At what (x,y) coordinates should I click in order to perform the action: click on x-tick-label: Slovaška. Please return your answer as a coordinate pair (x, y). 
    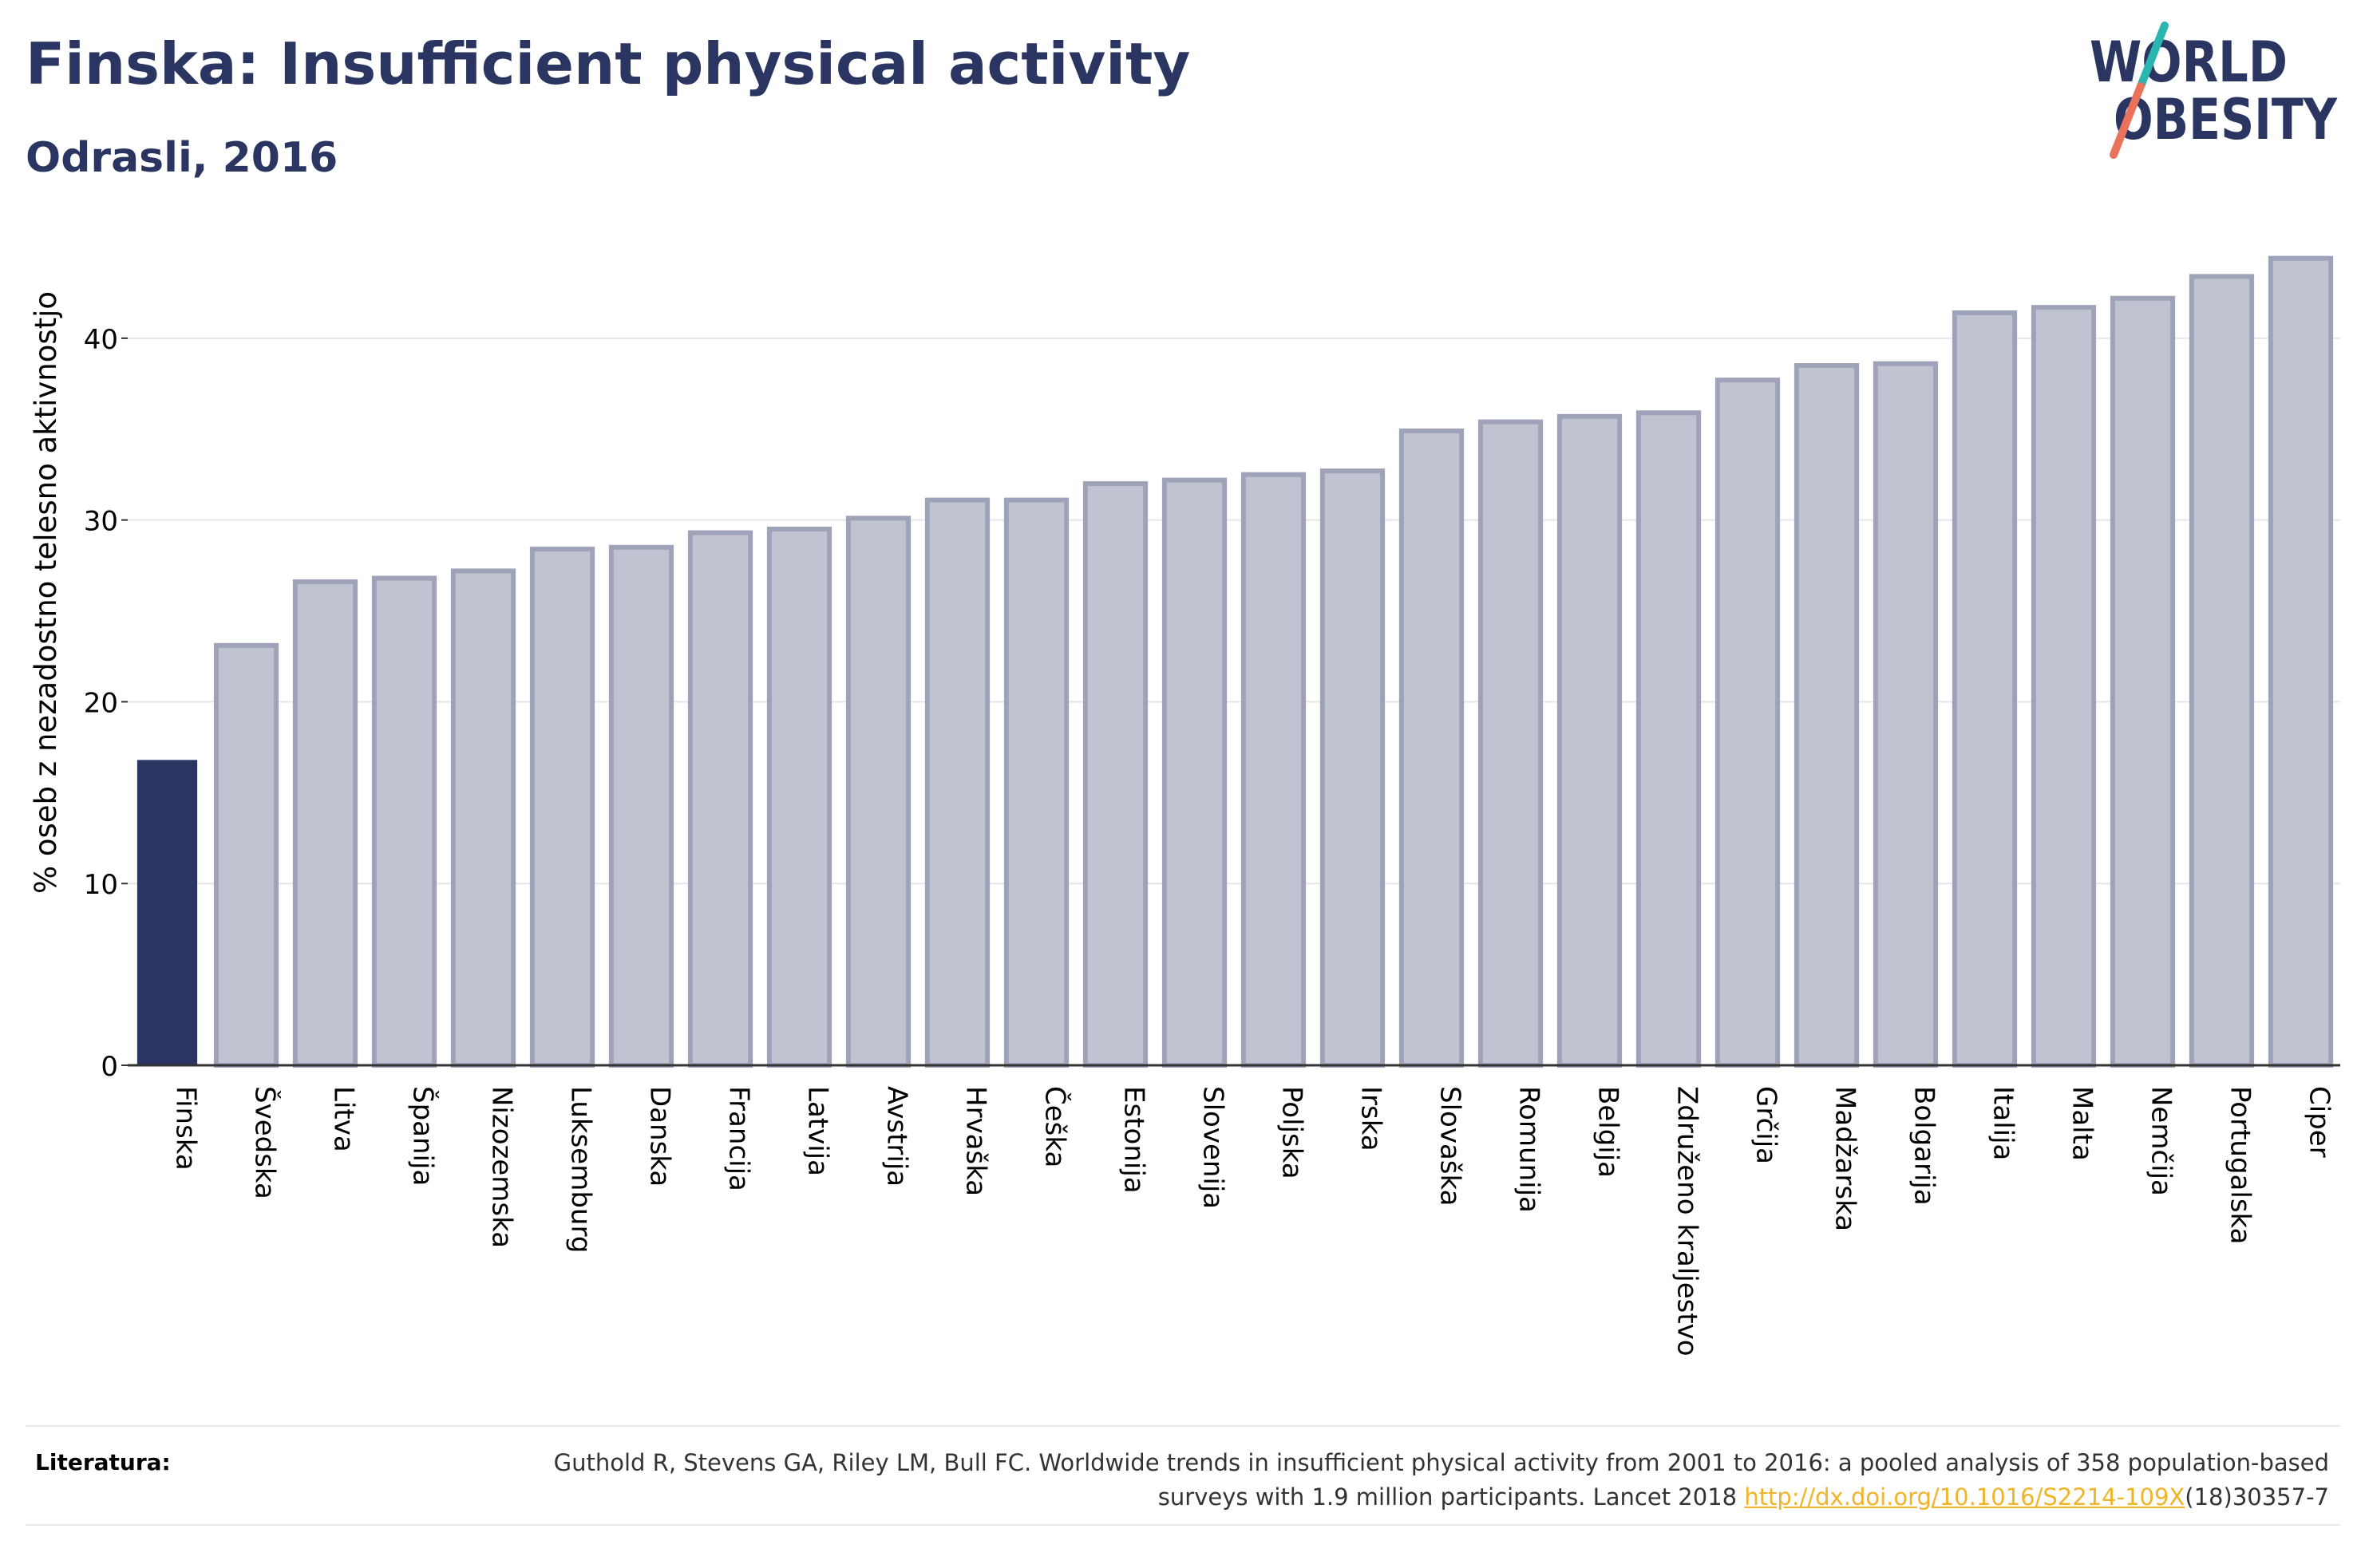
    Looking at the image, I should click on (1450, 1146).